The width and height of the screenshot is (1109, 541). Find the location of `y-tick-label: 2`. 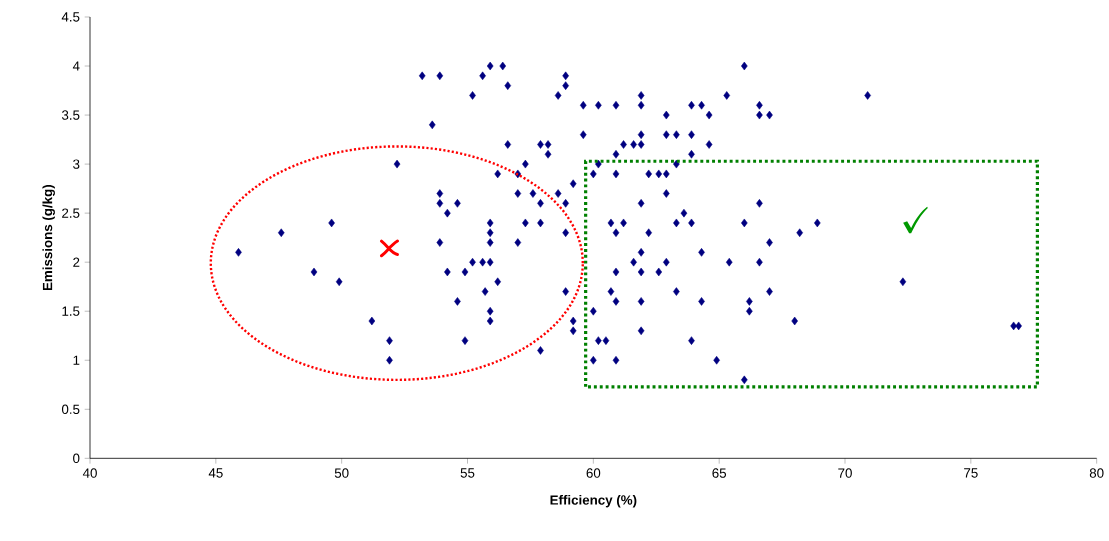

y-tick-label: 2 is located at coordinates (76, 262).